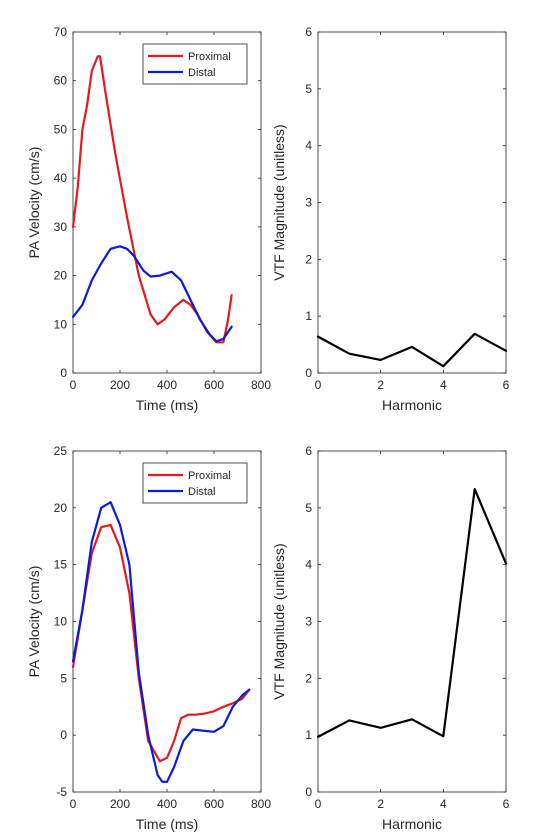 Image resolution: width=560 pixels, height=840 pixels. I want to click on y-tick-label: 25, so click(61, 451).